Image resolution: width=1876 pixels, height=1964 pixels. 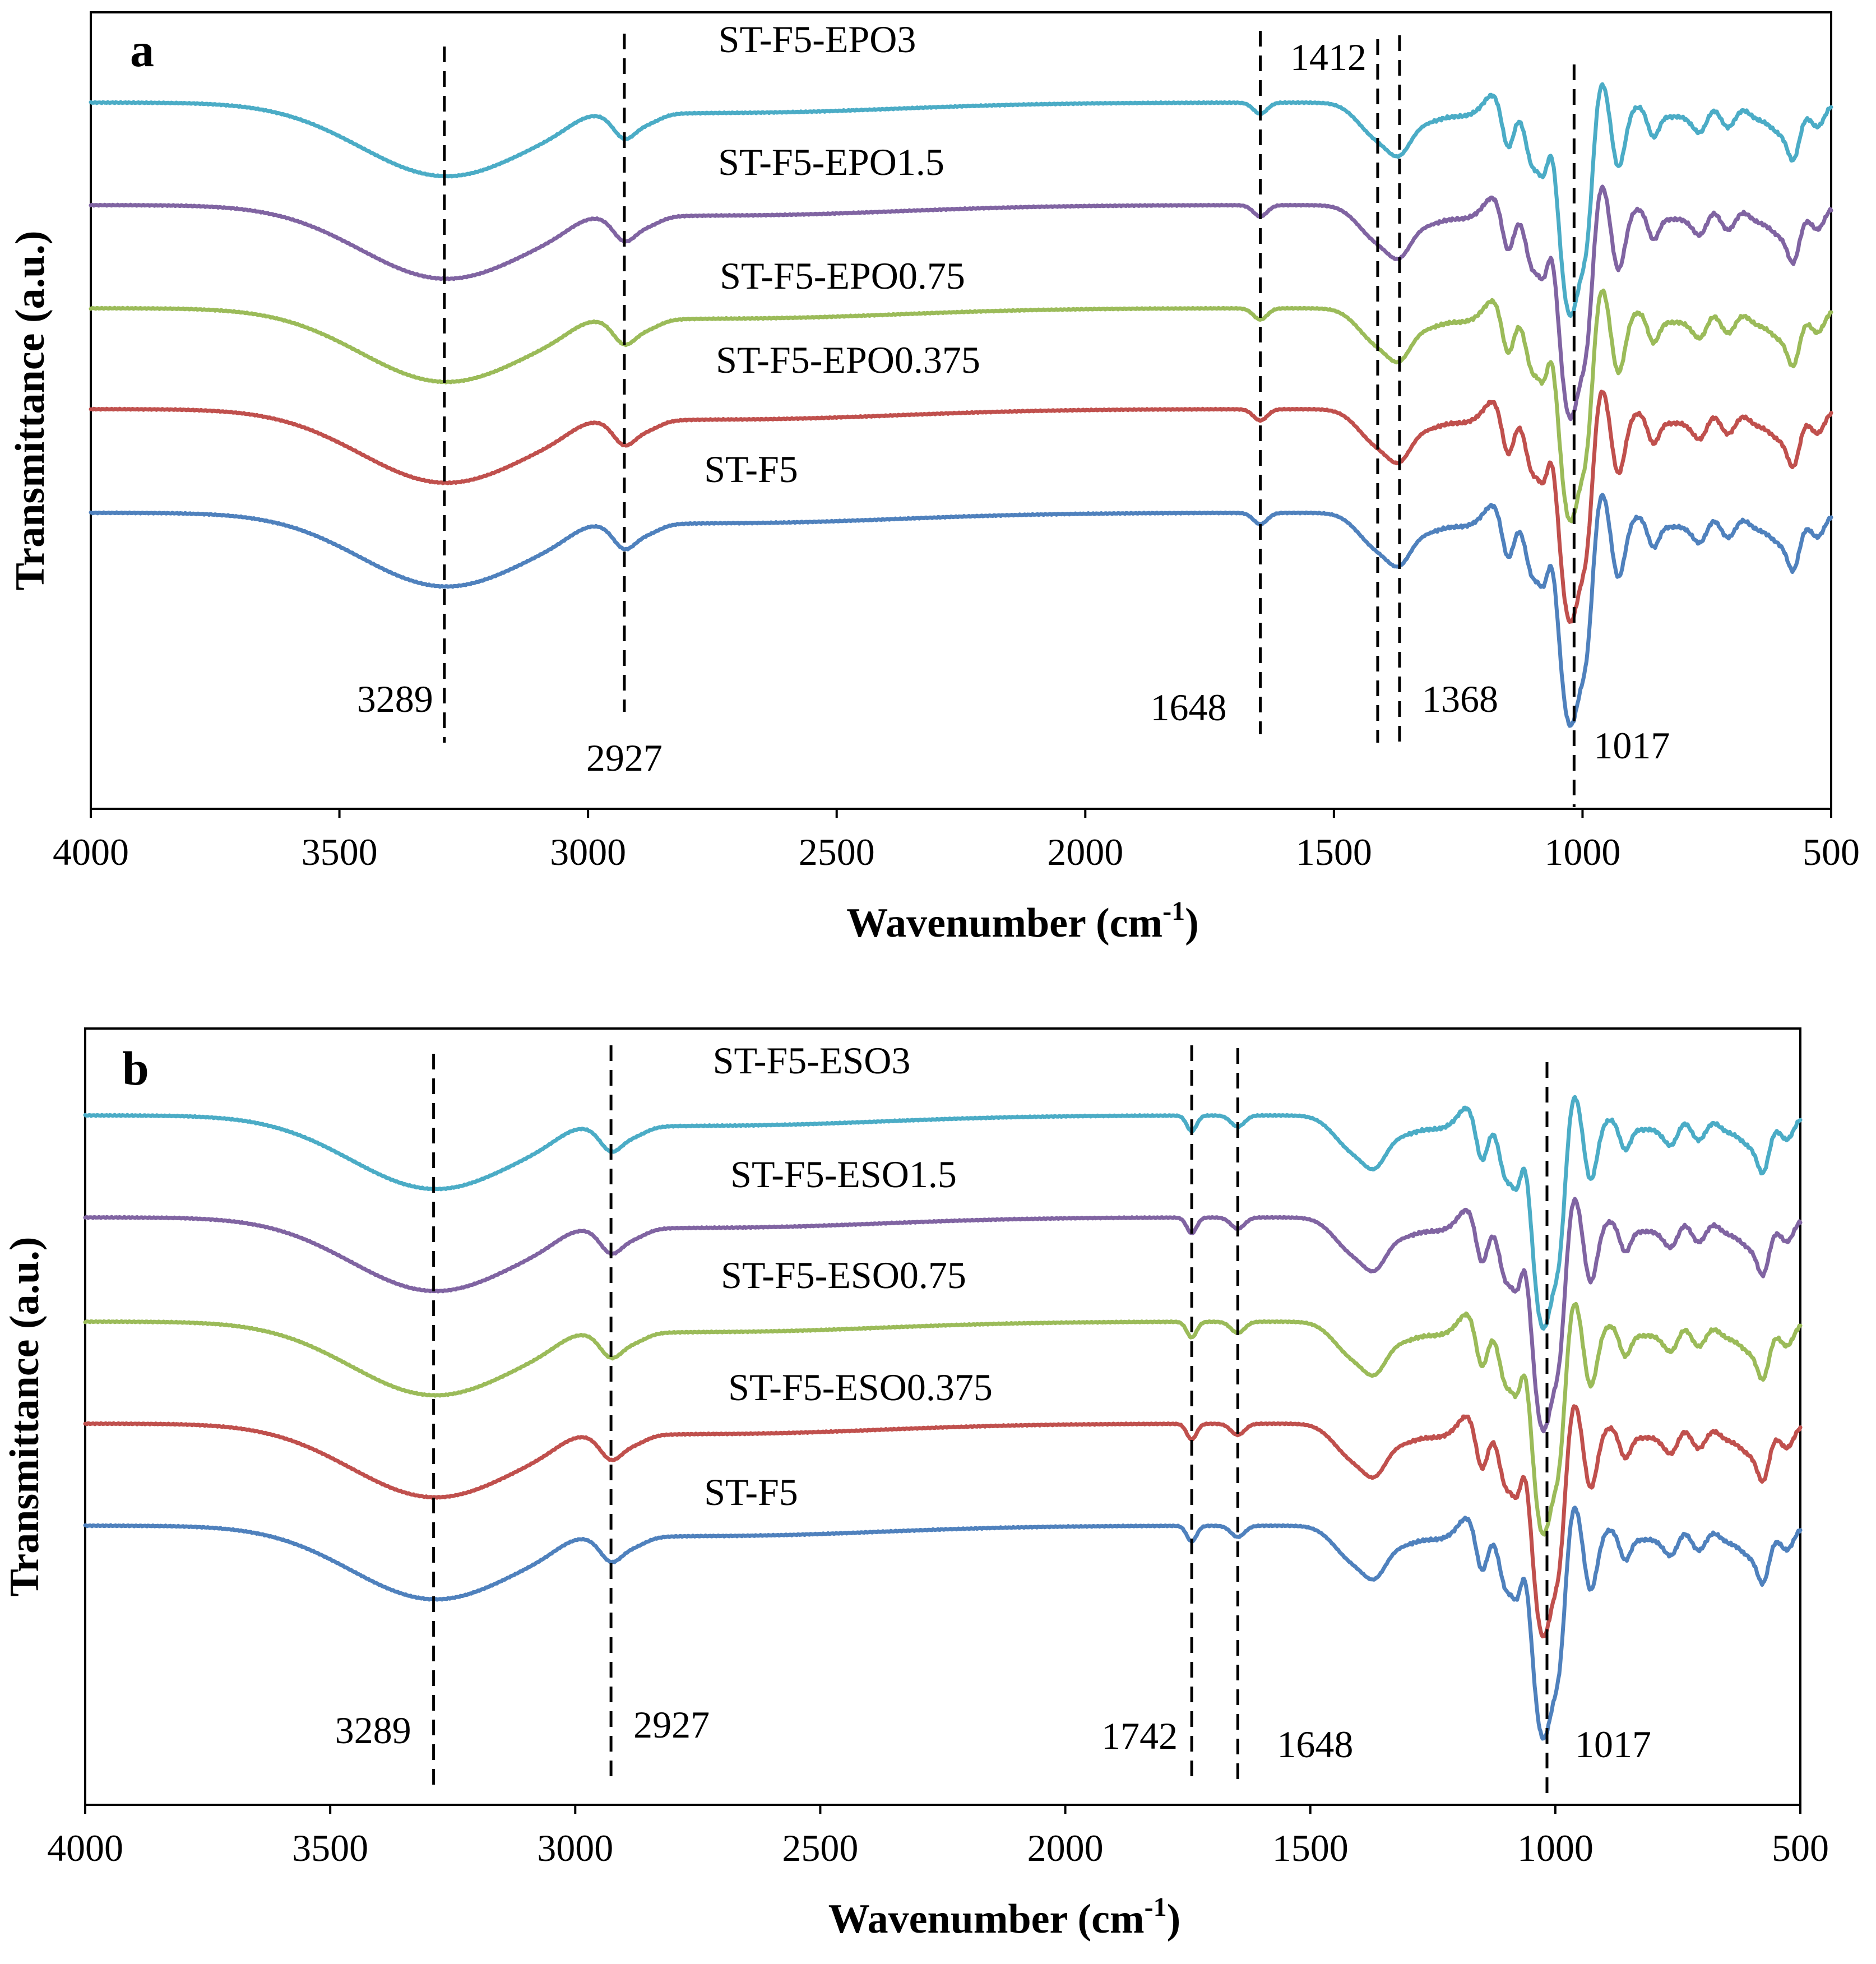 What do you see at coordinates (848, 360) in the screenshot?
I see `series-label: ST-F5-EPO0.375` at bounding box center [848, 360].